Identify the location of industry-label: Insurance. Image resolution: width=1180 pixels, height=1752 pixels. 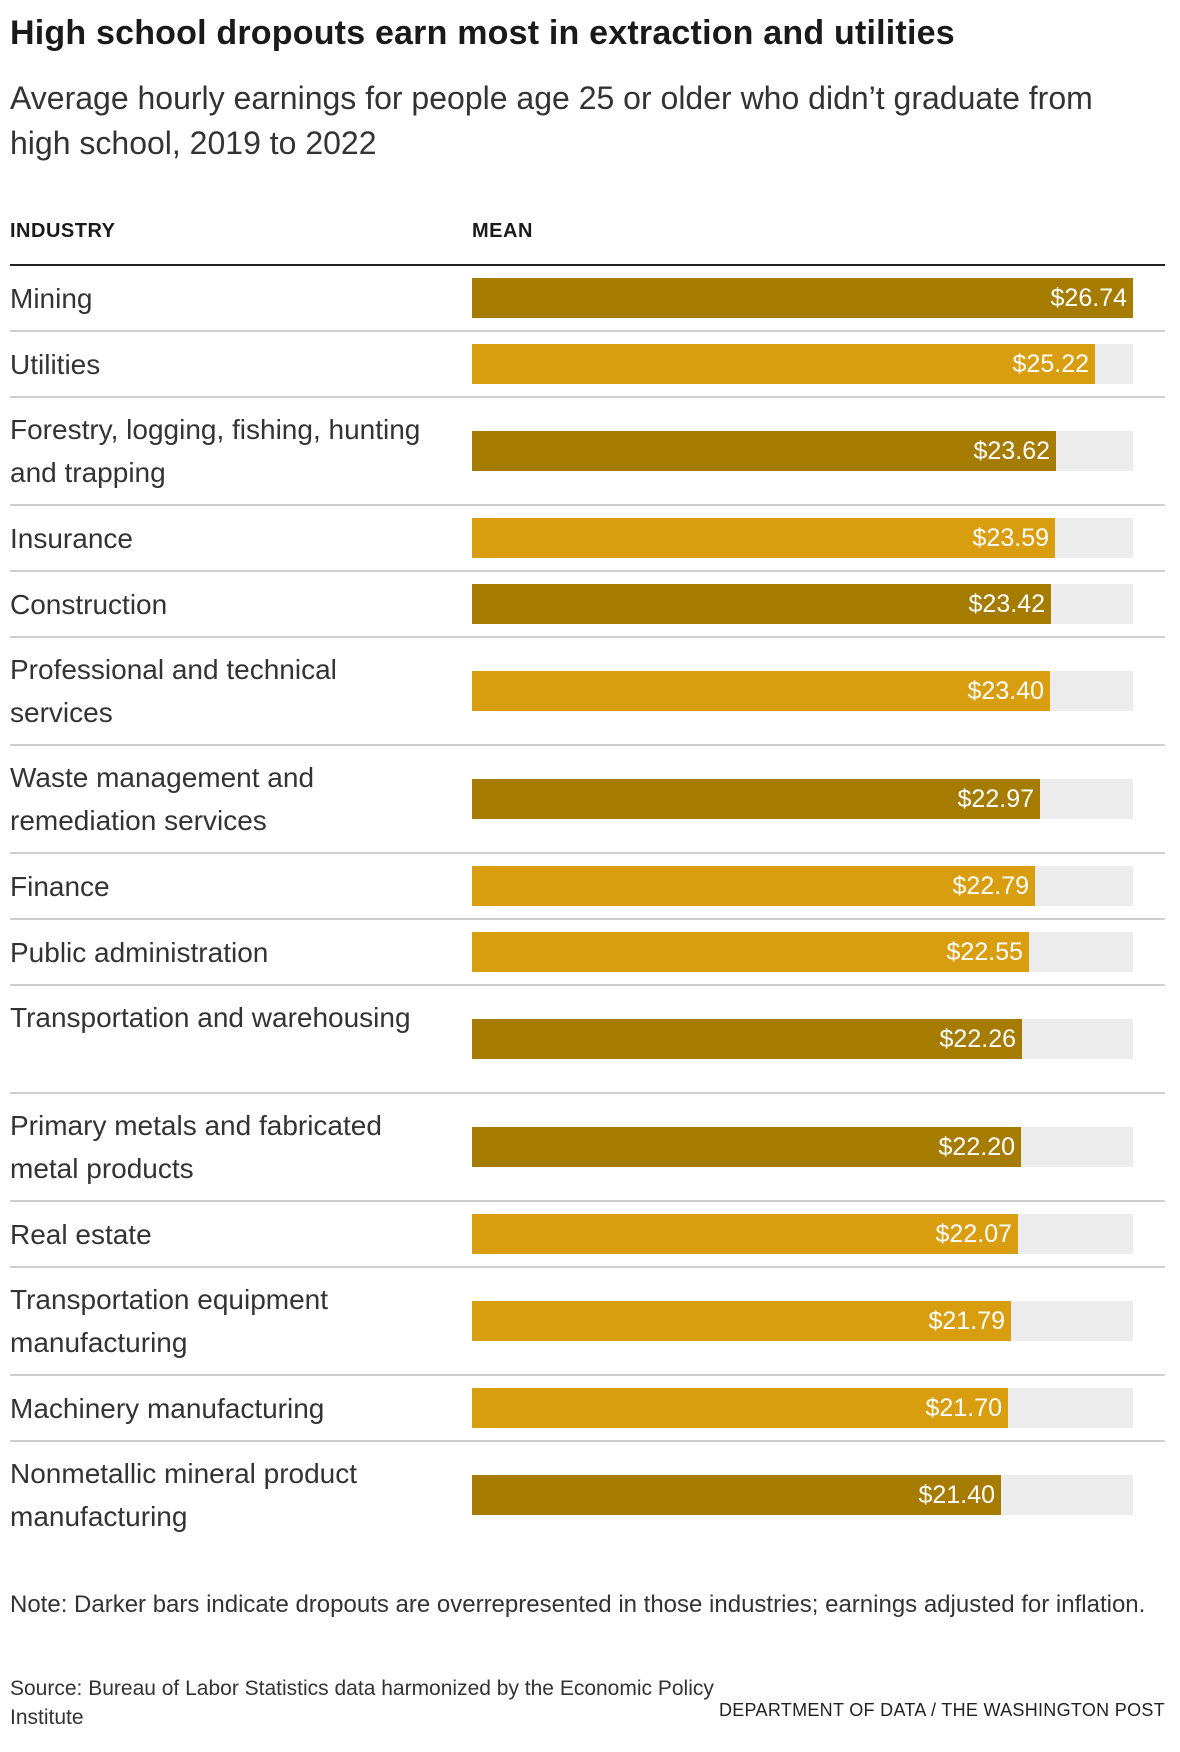
(71, 538).